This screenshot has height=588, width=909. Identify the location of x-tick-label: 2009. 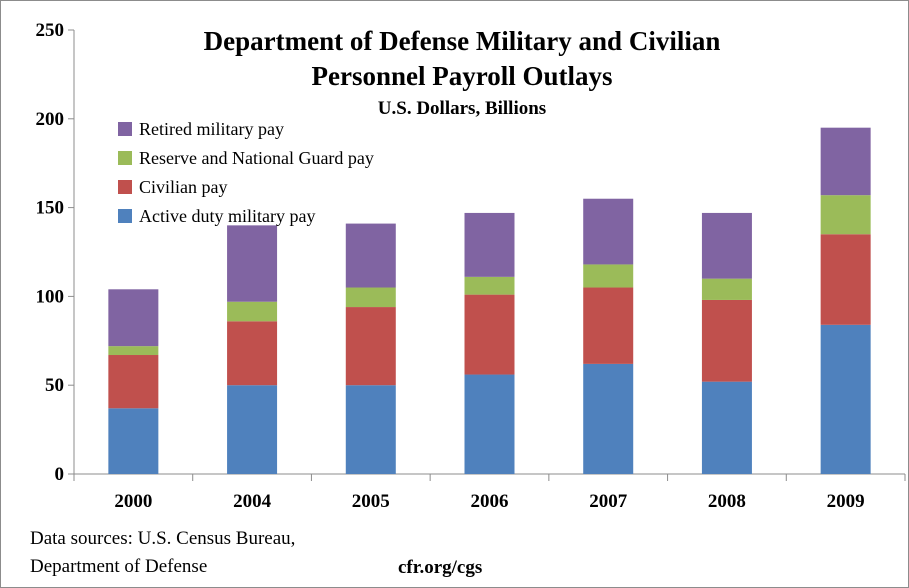
(846, 501).